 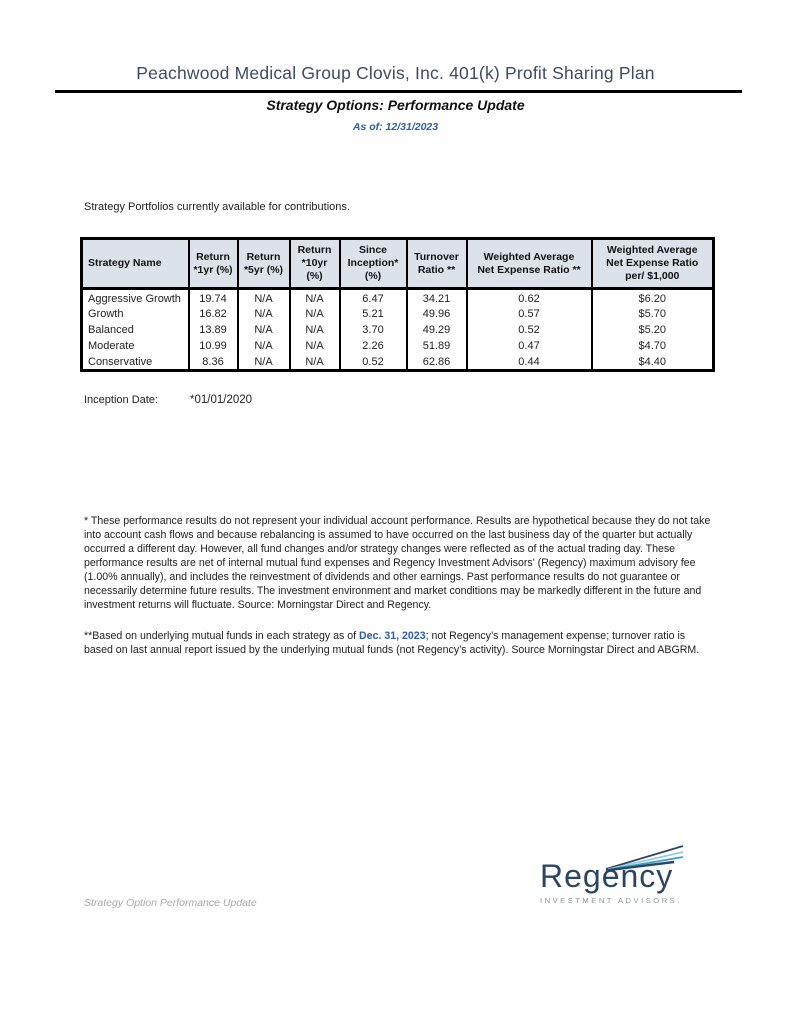 What do you see at coordinates (652, 314) in the screenshot?
I see `value-cell: $5.70` at bounding box center [652, 314].